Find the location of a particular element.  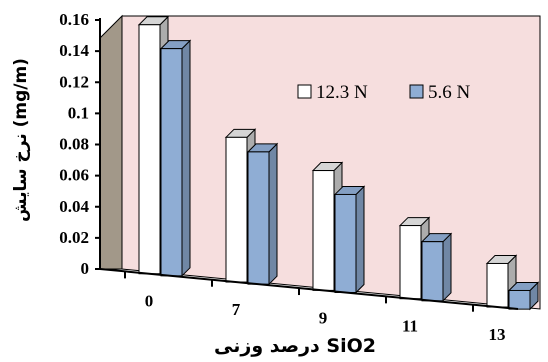

y-tick-label: 0.14 is located at coordinates (74, 50).